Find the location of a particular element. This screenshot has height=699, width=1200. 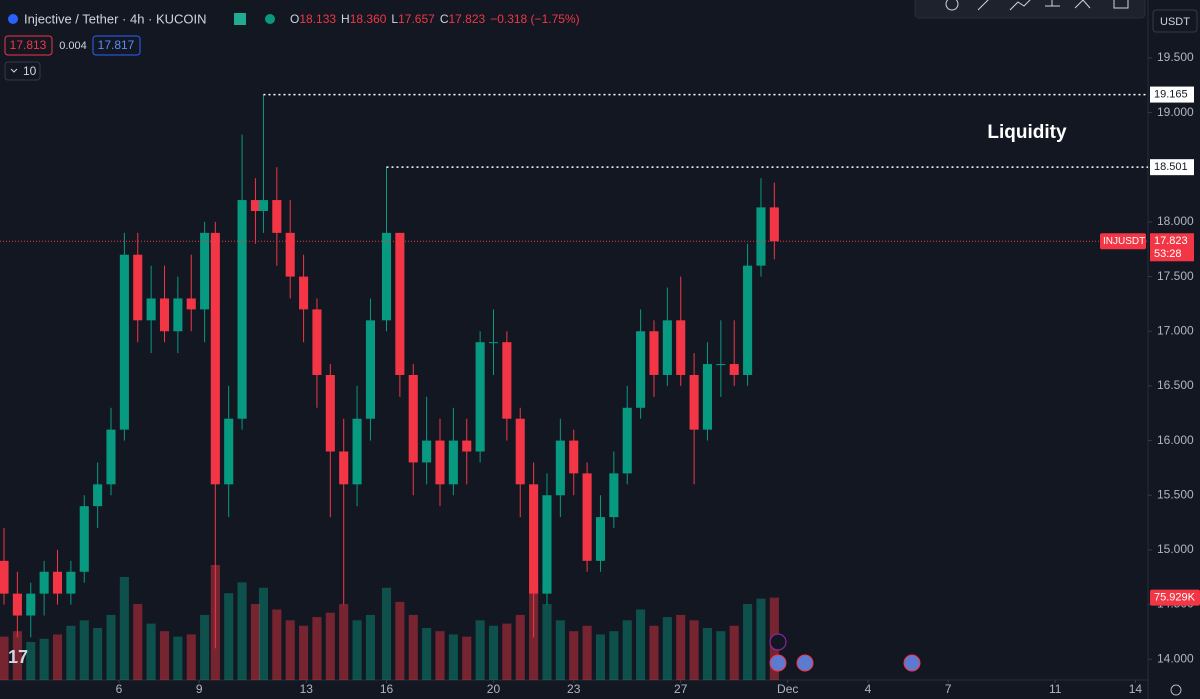

y-tick-label: 15.500 is located at coordinates (1175, 494).